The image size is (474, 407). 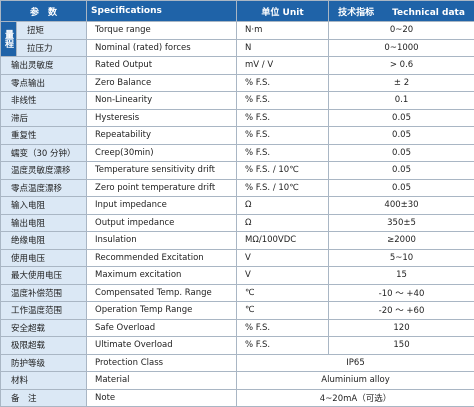 What do you see at coordinates (44, 380) in the screenshot?
I see `param-cell: 材料` at bounding box center [44, 380].